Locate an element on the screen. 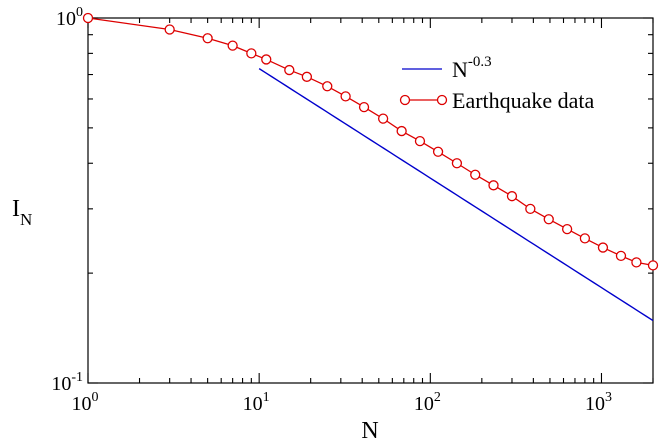  x-tick-label: 10¹ is located at coordinates (256, 402).